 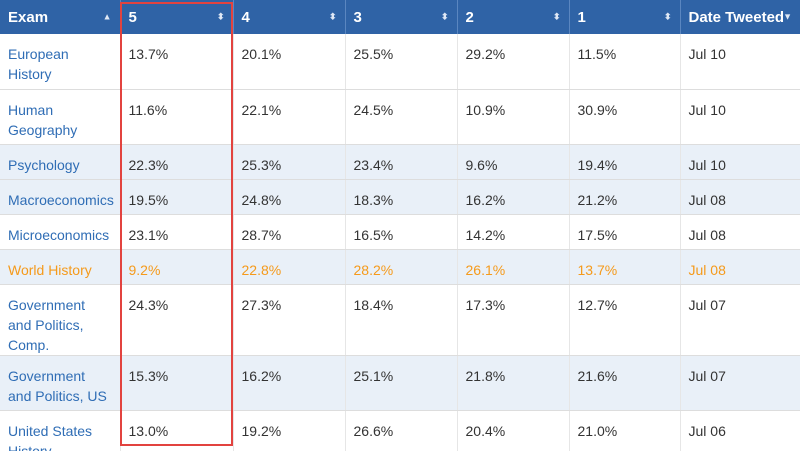 What do you see at coordinates (787, 16) in the screenshot?
I see `sort-down-icon: ▼` at bounding box center [787, 16].